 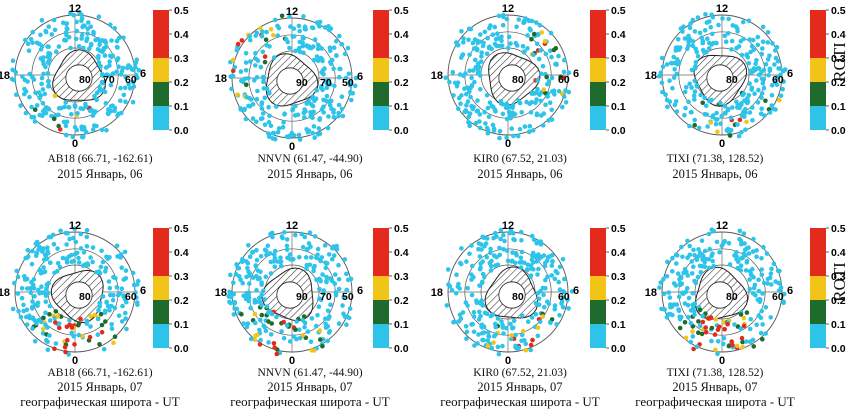 What do you see at coordinates (618, 277) in the screenshot?
I see `colorbar-tick-label: 0.3` at bounding box center [618, 277].